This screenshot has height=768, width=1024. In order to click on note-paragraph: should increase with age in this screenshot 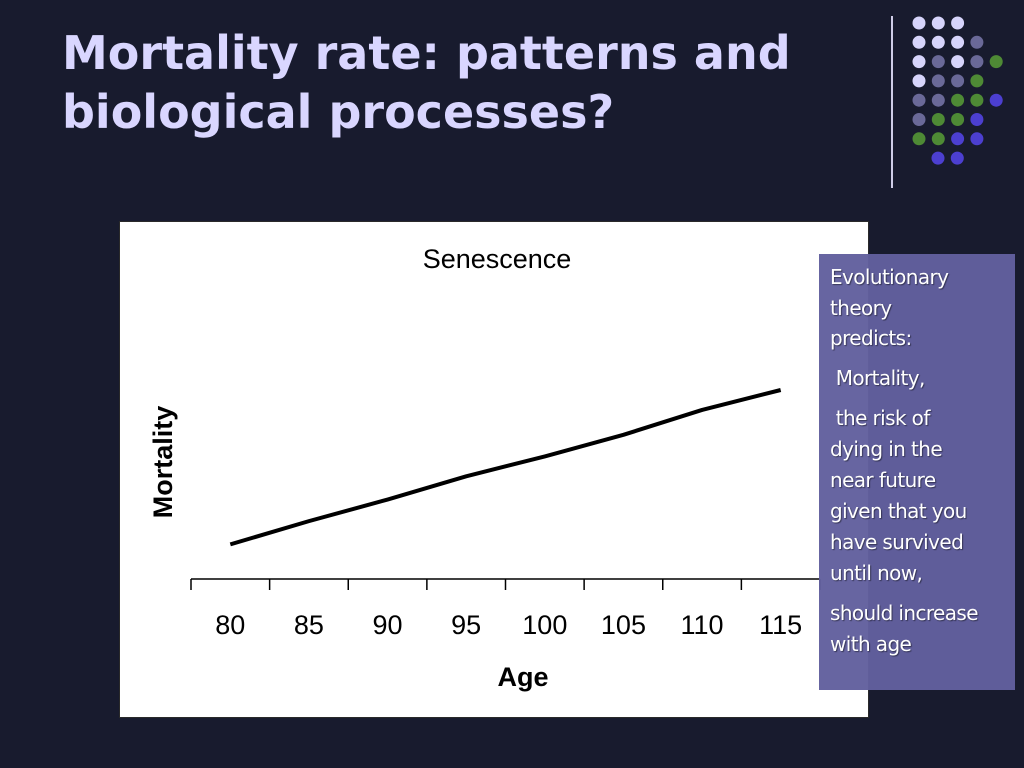, I will do `click(904, 628)`.